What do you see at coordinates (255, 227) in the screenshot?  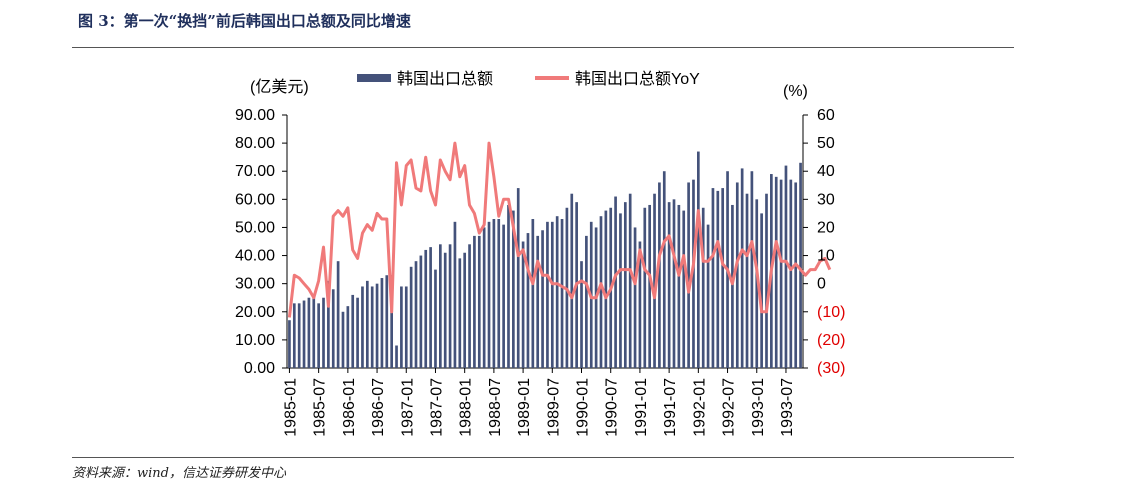 I see `left-tick-label: 50.00` at bounding box center [255, 227].